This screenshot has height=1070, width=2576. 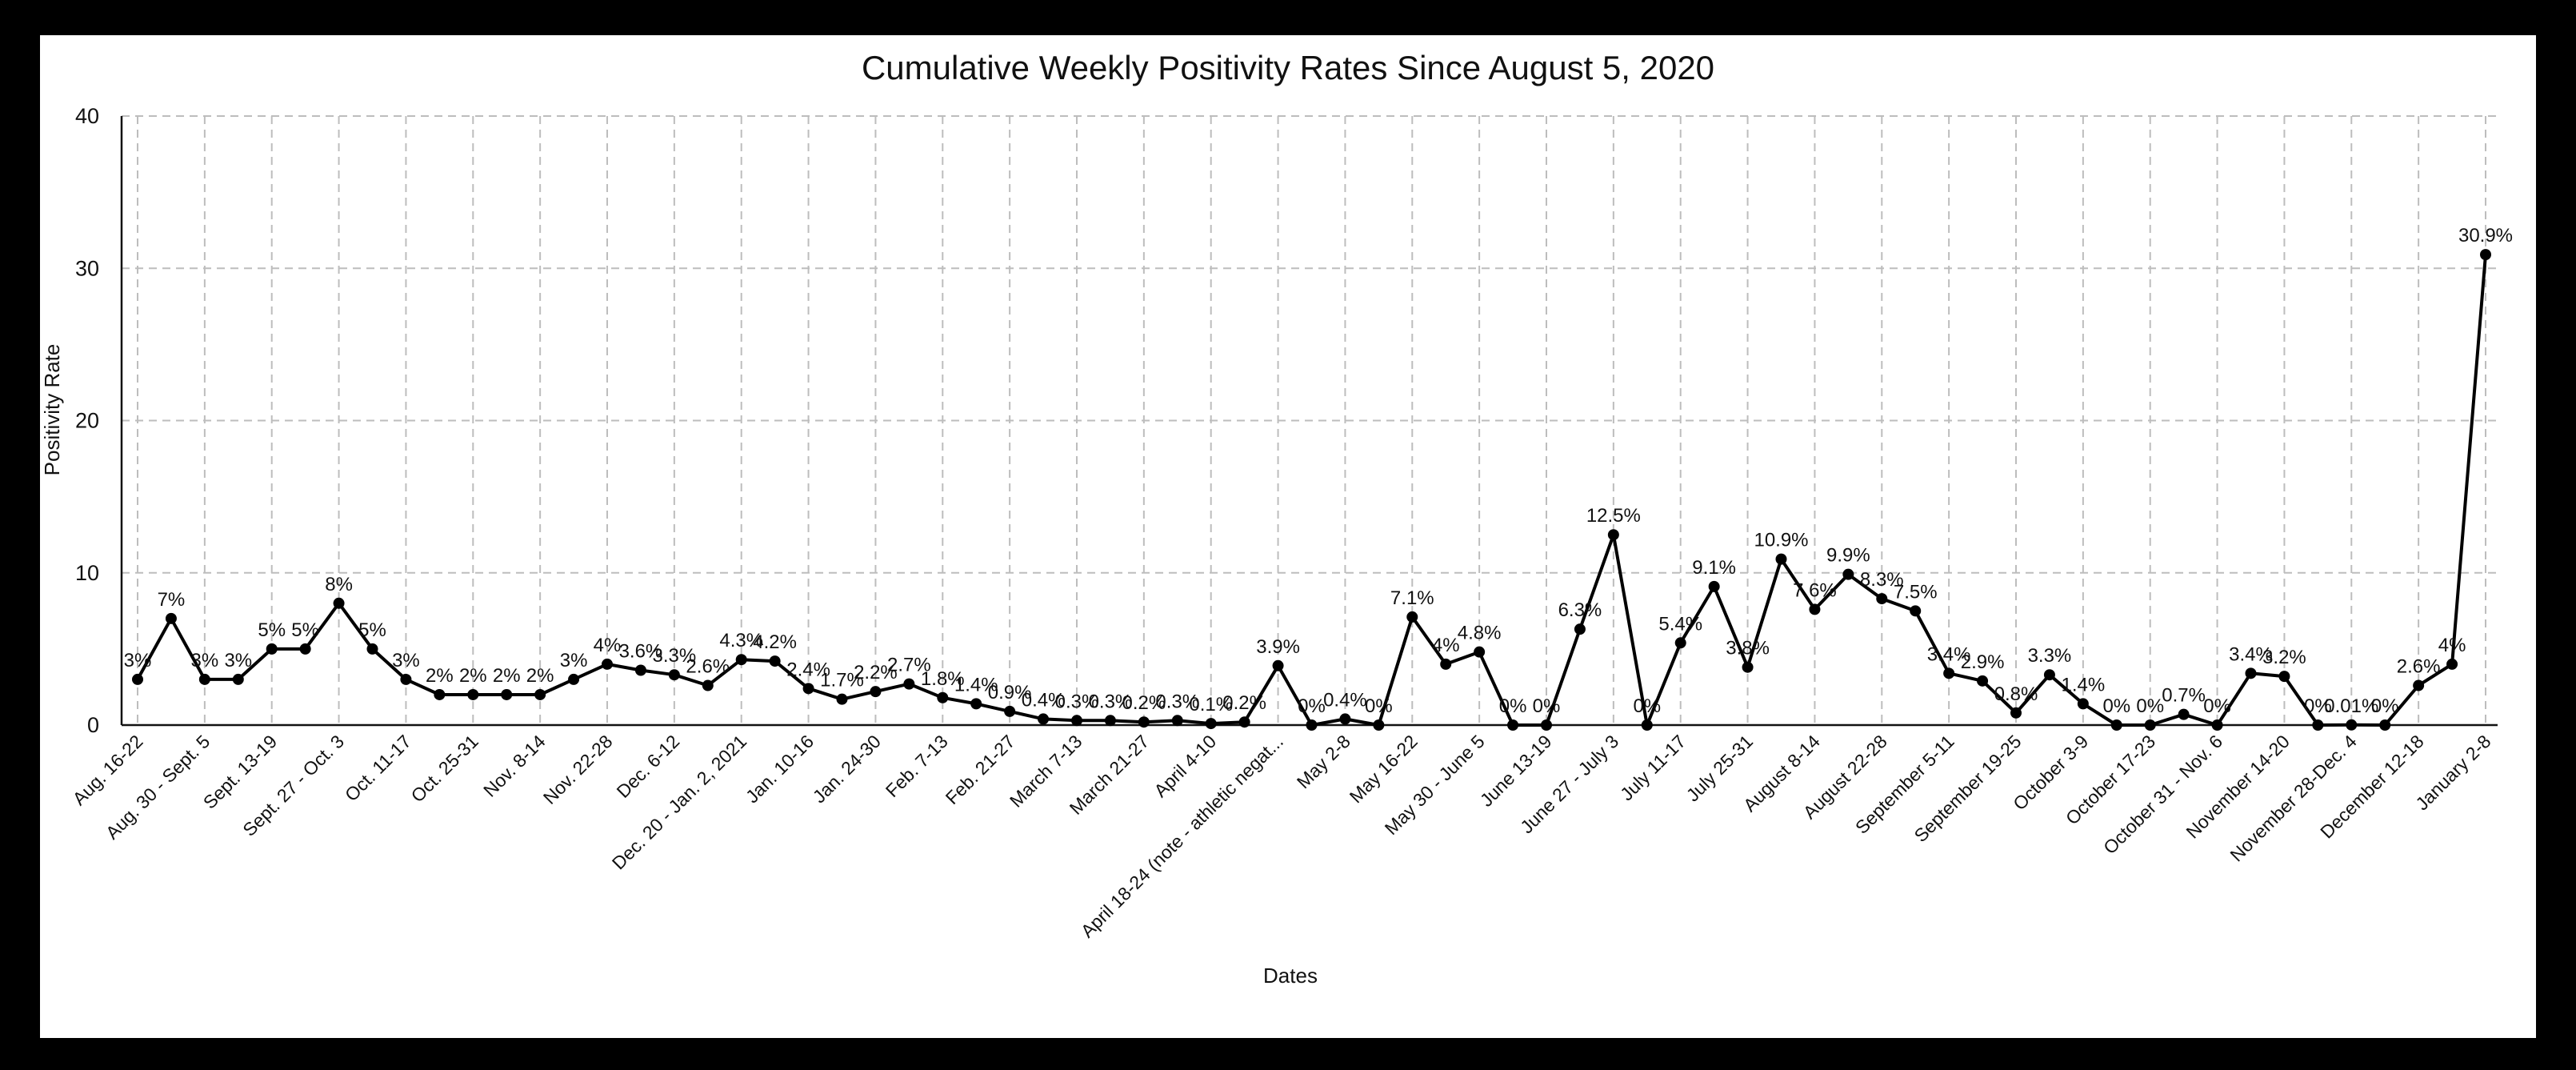 What do you see at coordinates (1185, 766) in the screenshot?
I see `x-tick-label: April 4-10` at bounding box center [1185, 766].